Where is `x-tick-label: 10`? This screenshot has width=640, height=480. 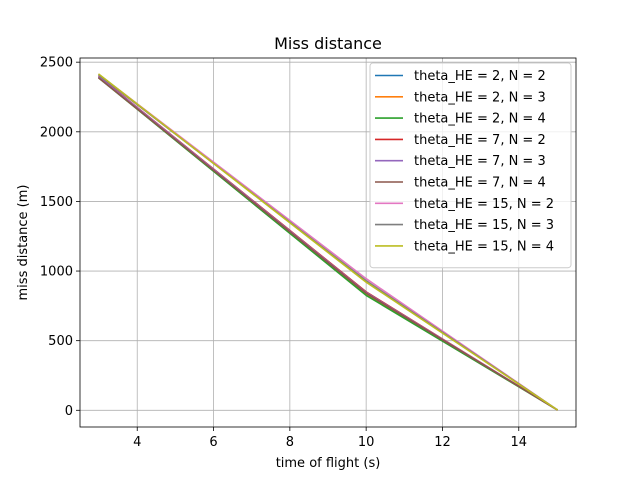 x-tick-label: 10 is located at coordinates (366, 442).